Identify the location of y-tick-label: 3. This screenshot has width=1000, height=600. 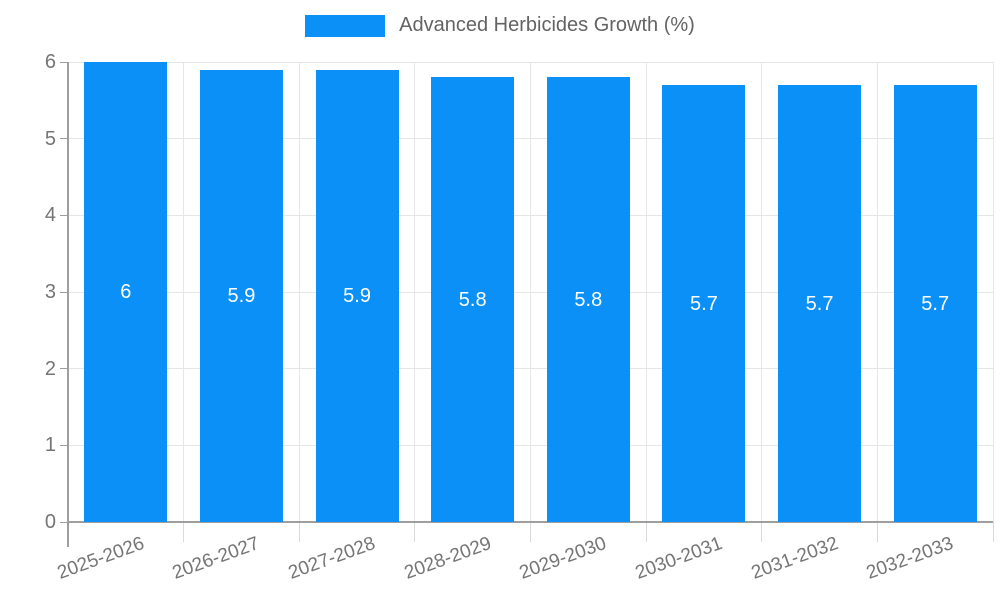
(50, 292).